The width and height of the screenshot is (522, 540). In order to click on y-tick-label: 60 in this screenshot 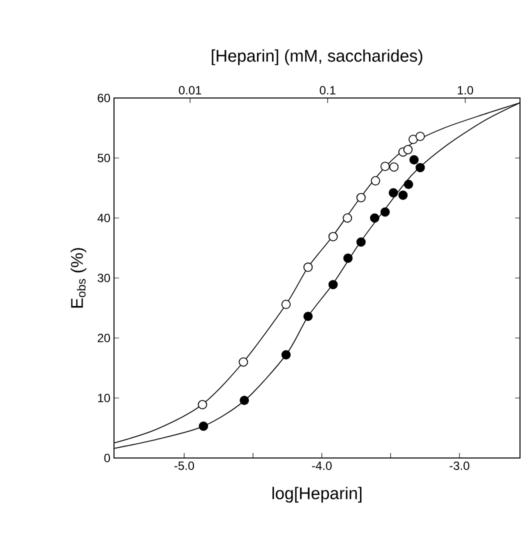, I will do `click(104, 98)`.